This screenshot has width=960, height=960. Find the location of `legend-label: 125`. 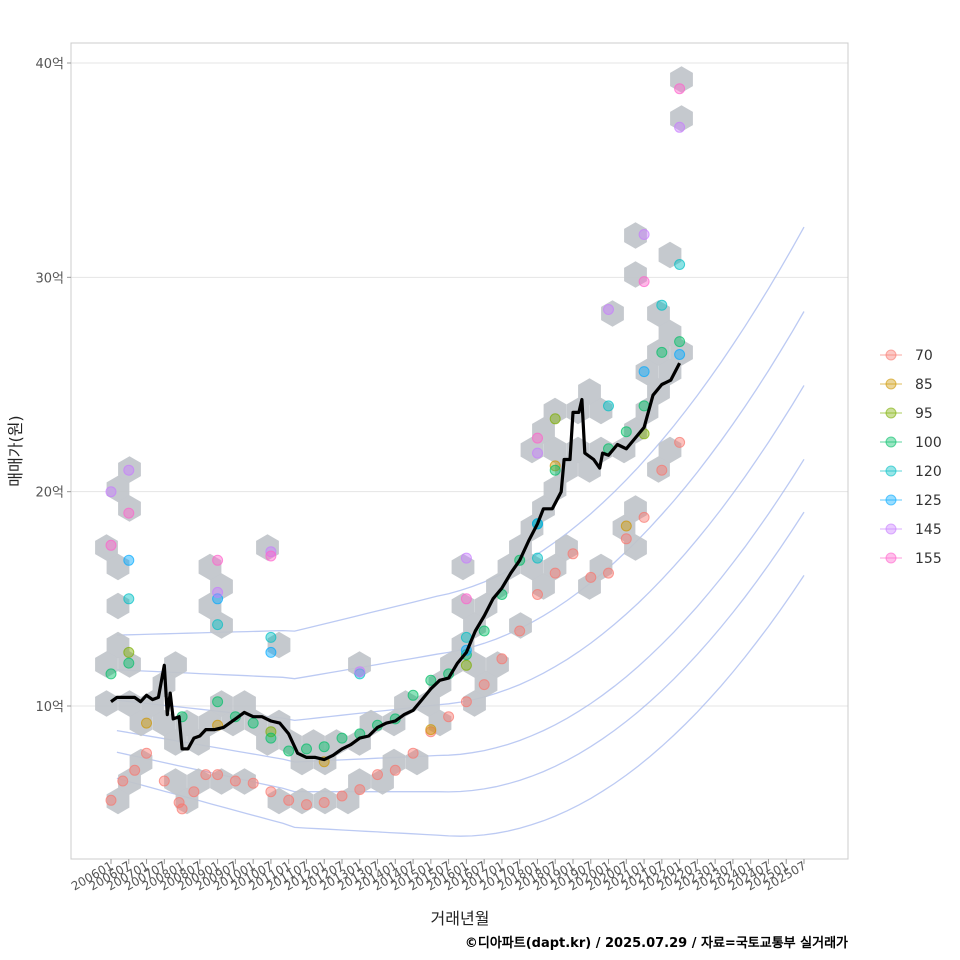

legend-label: 125 is located at coordinates (928, 501).